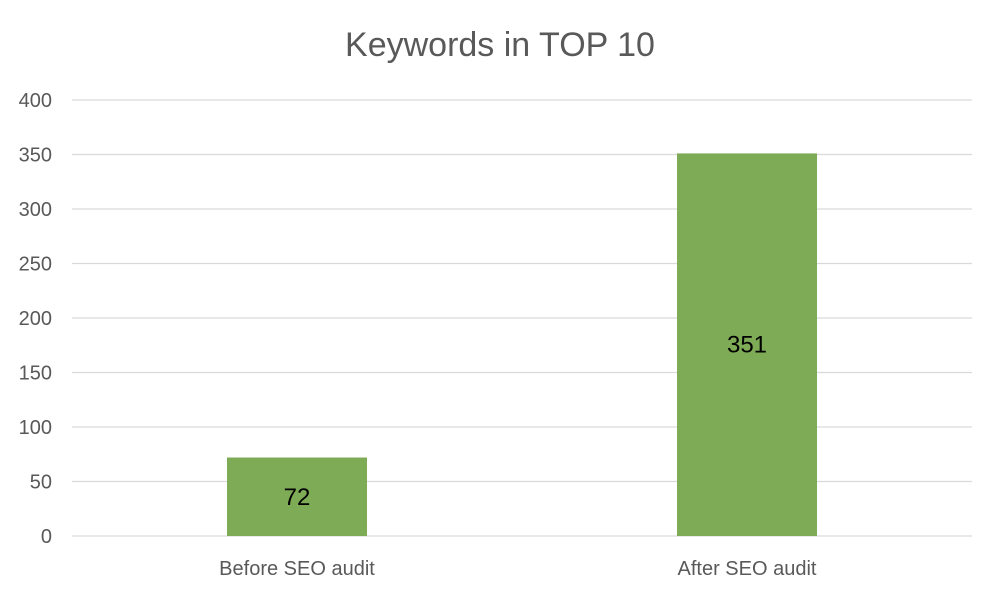 The height and width of the screenshot is (598, 1000). I want to click on y-tick-label-100: 100, so click(35, 428).